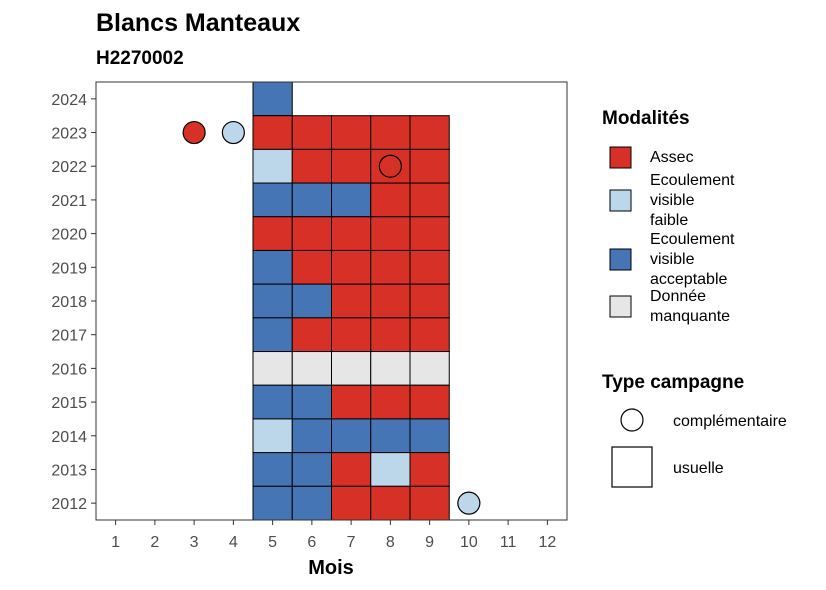  What do you see at coordinates (620, 200) in the screenshot?
I see `legend-key-ecoulement-visible-faible` at bounding box center [620, 200].